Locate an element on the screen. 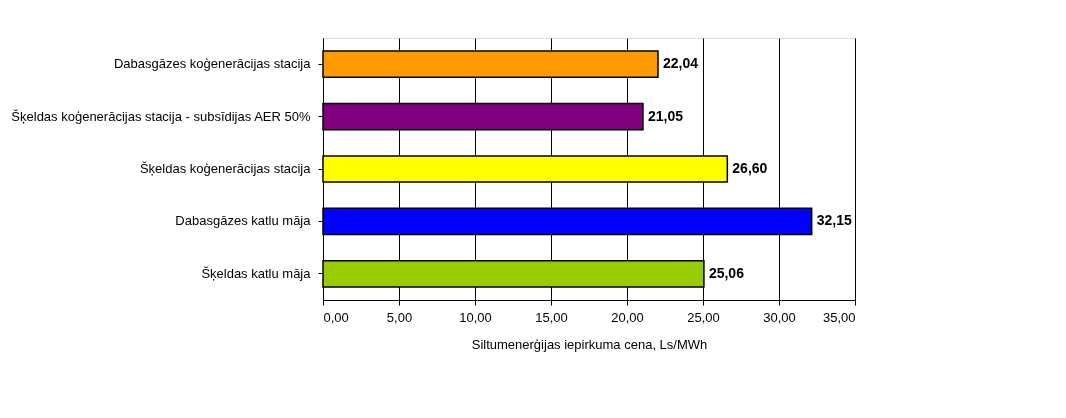 The image size is (1066, 418). x-tick-label: 25,00 is located at coordinates (703, 317).